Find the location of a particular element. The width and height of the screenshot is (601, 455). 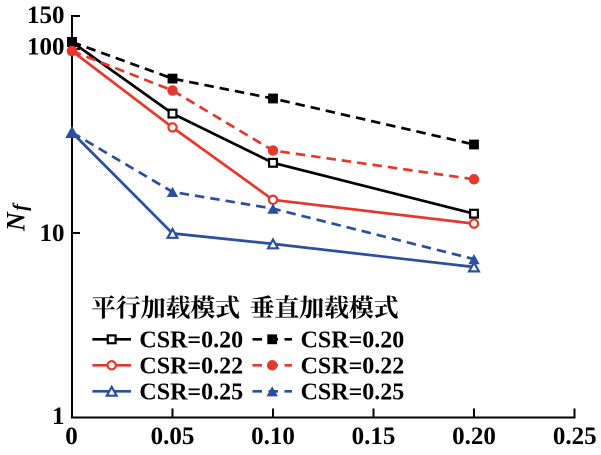

svg-text: 0.05 is located at coordinates (173, 436).